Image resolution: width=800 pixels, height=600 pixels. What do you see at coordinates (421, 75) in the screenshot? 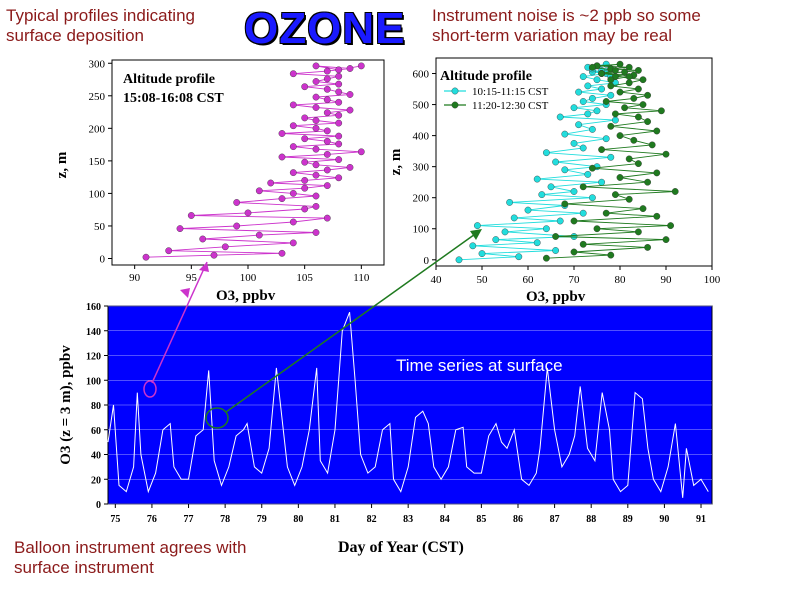
I see `y-tick-label: 600` at bounding box center [421, 75].